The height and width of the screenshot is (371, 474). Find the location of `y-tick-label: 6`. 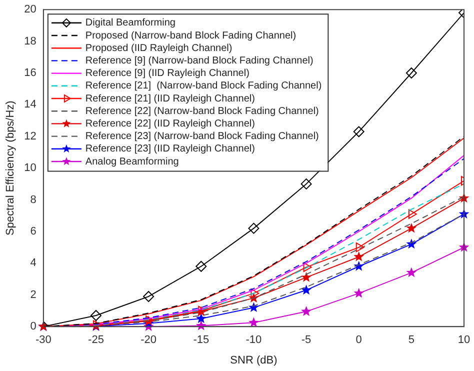

y-tick-label: 6 is located at coordinates (33, 232).